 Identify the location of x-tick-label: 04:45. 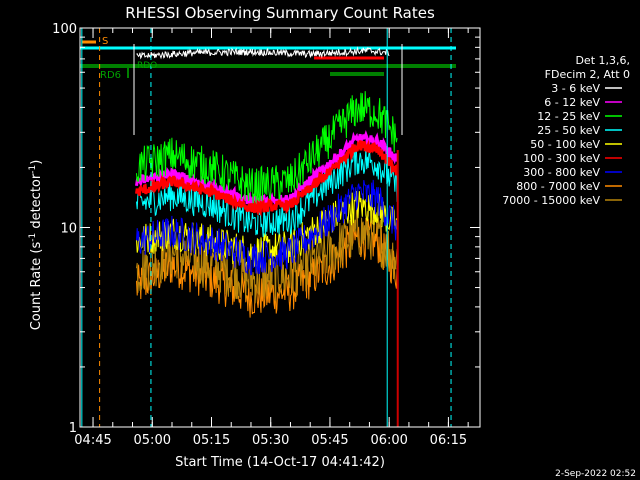
(92, 440).